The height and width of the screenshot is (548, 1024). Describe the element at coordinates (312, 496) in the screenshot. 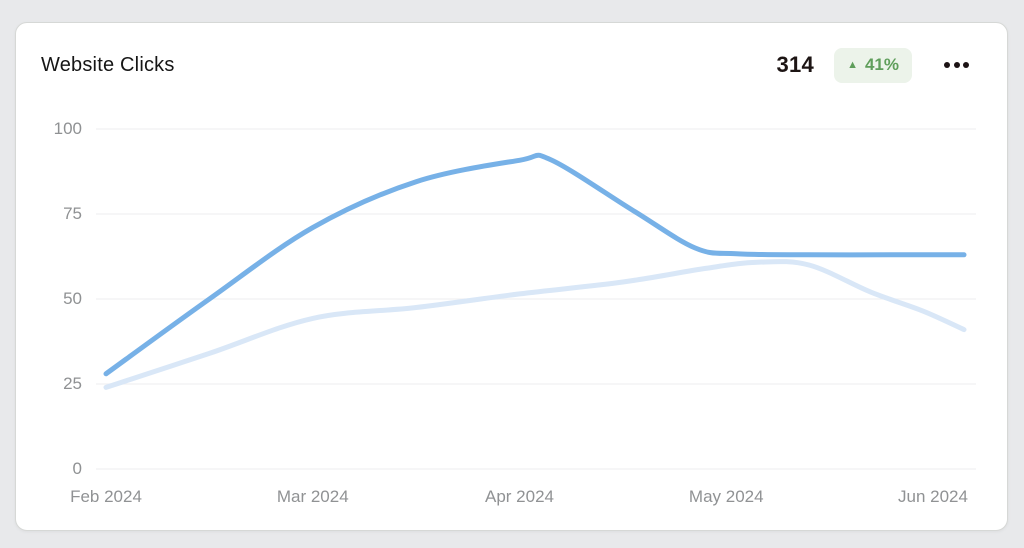

I see `x-tick-mar-2024: Mar 2024` at that location.